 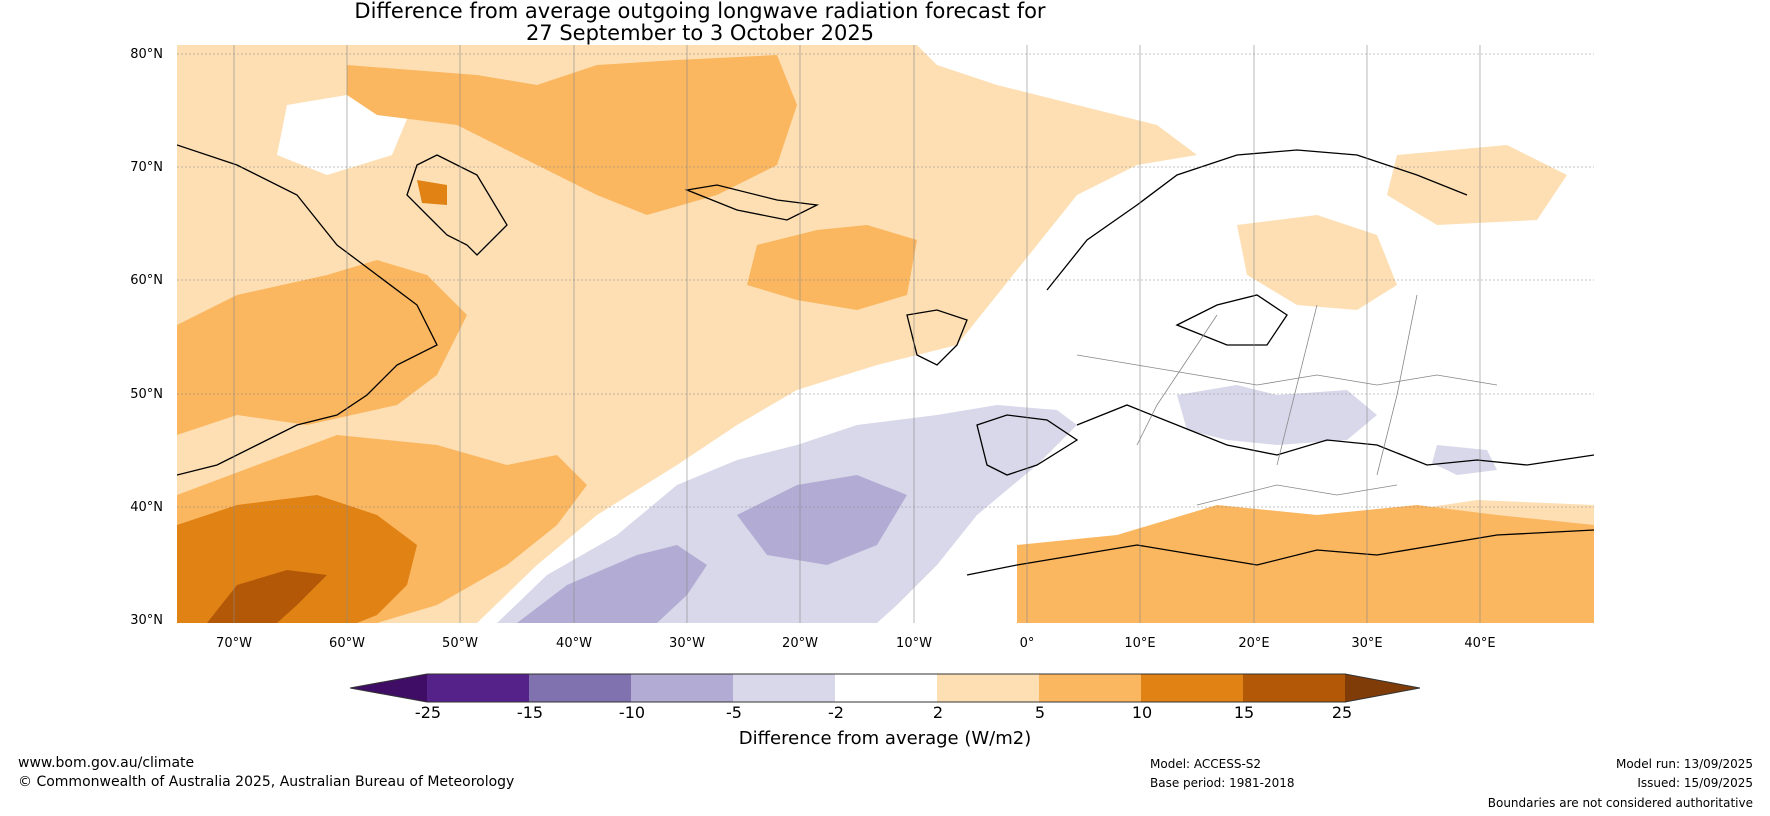 What do you see at coordinates (914, 643) in the screenshot?
I see `lon-label-10w: 10°W` at bounding box center [914, 643].